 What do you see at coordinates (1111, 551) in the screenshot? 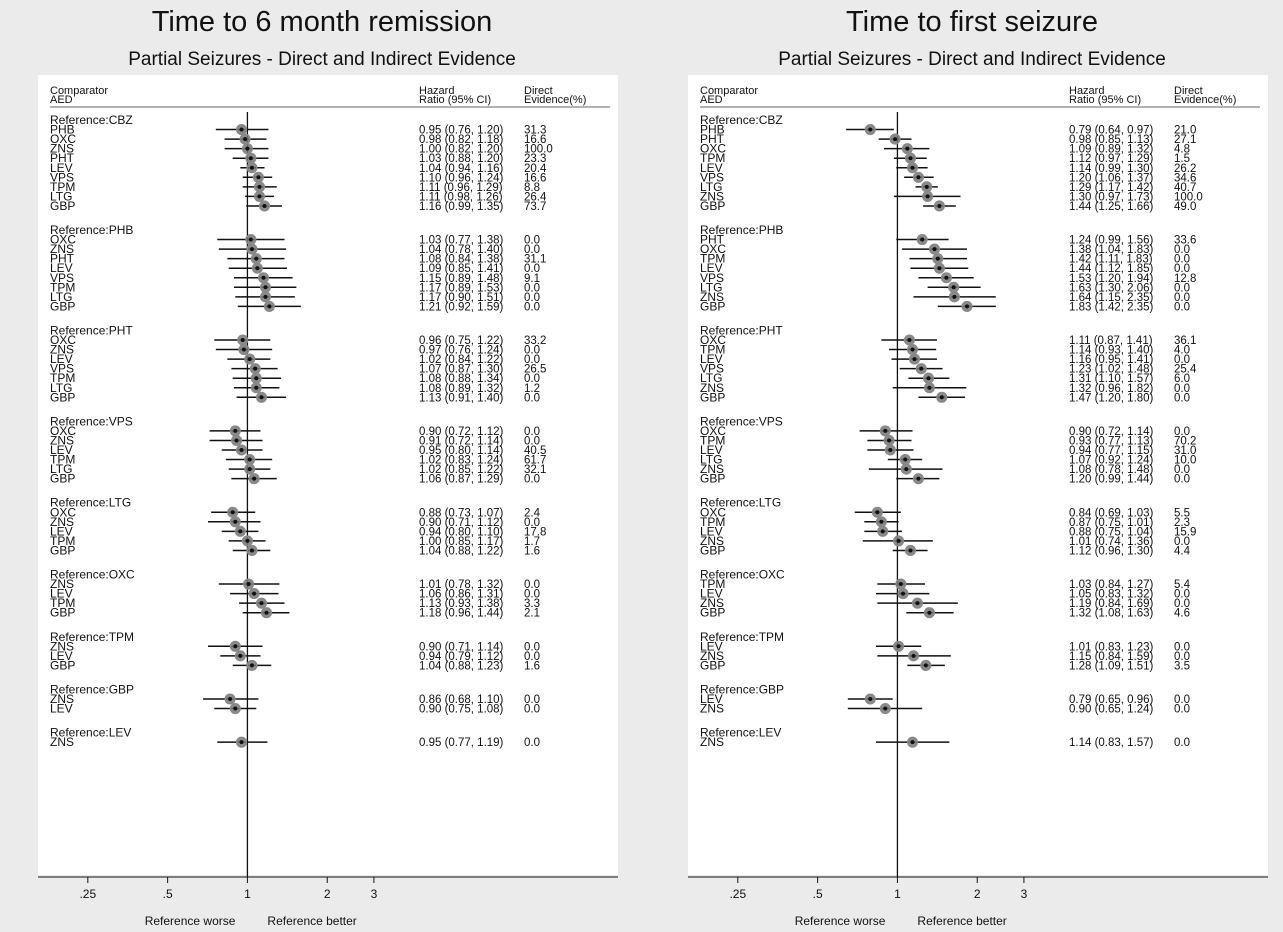
I see `hazard-ratio-value: 1.12 (0.96, 1.30)` at bounding box center [1111, 551].